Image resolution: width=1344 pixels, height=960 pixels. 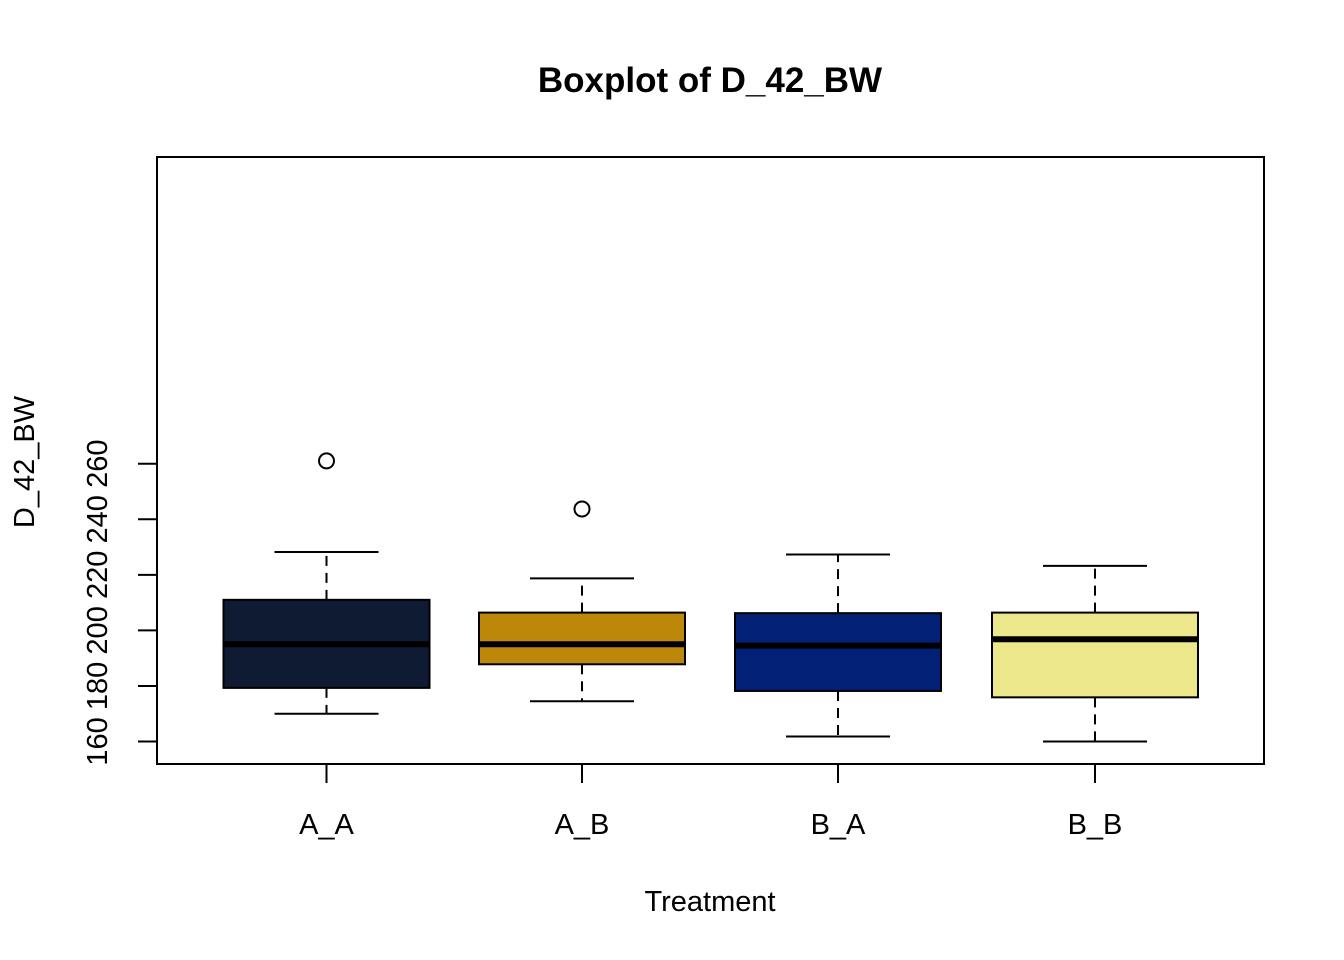 What do you see at coordinates (98, 741) in the screenshot?
I see `y-tick-label: 160` at bounding box center [98, 741].